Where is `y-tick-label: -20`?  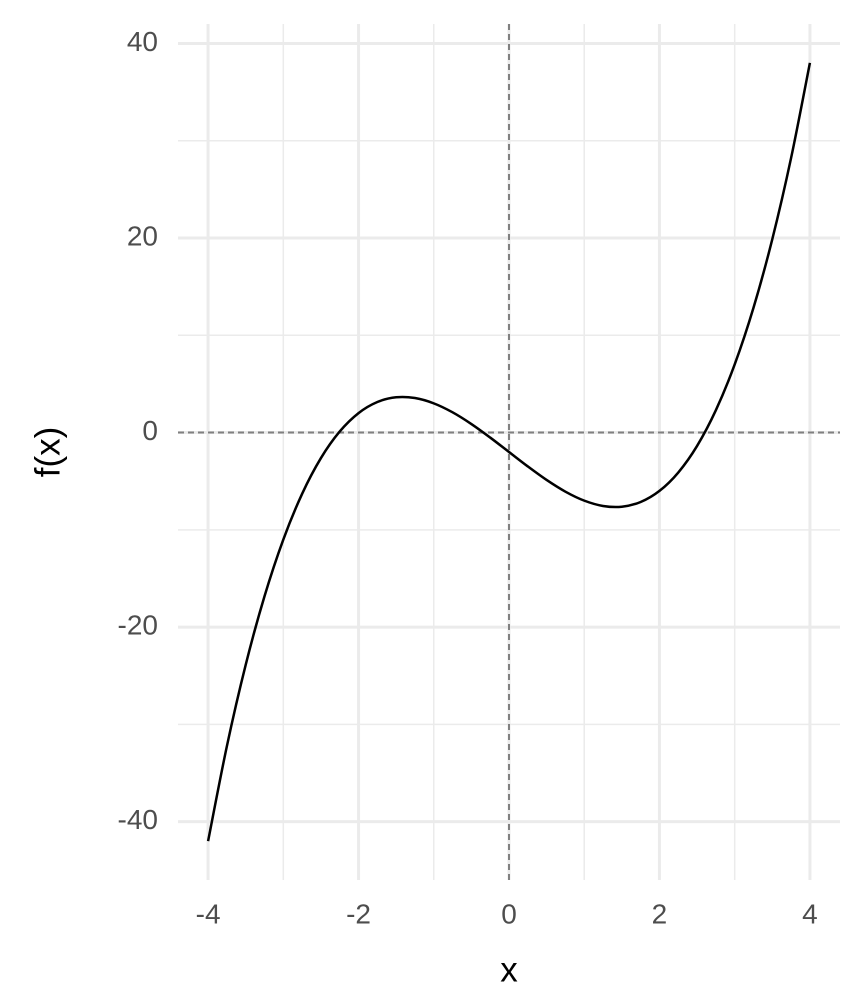
y-tick-label: -20 is located at coordinates (138, 624).